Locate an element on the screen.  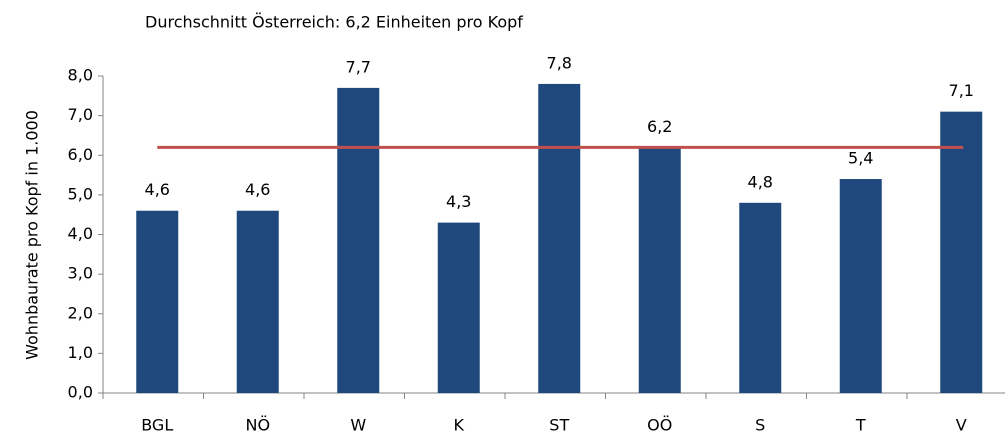
y-tick-label: 0,0 is located at coordinates (80, 392).